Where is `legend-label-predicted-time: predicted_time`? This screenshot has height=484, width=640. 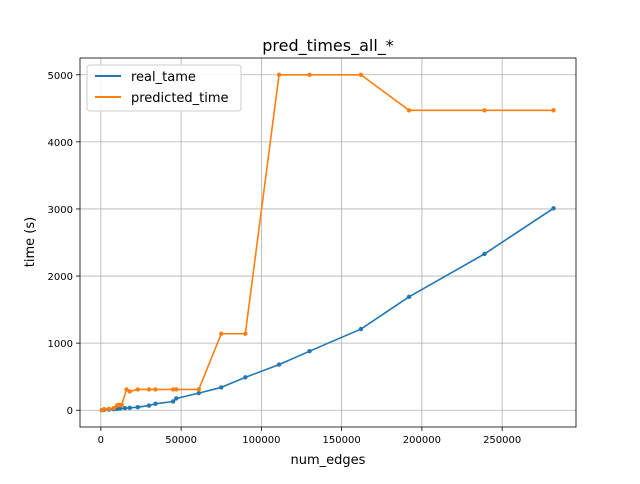 legend-label-predicted-time: predicted_time is located at coordinates (180, 98).